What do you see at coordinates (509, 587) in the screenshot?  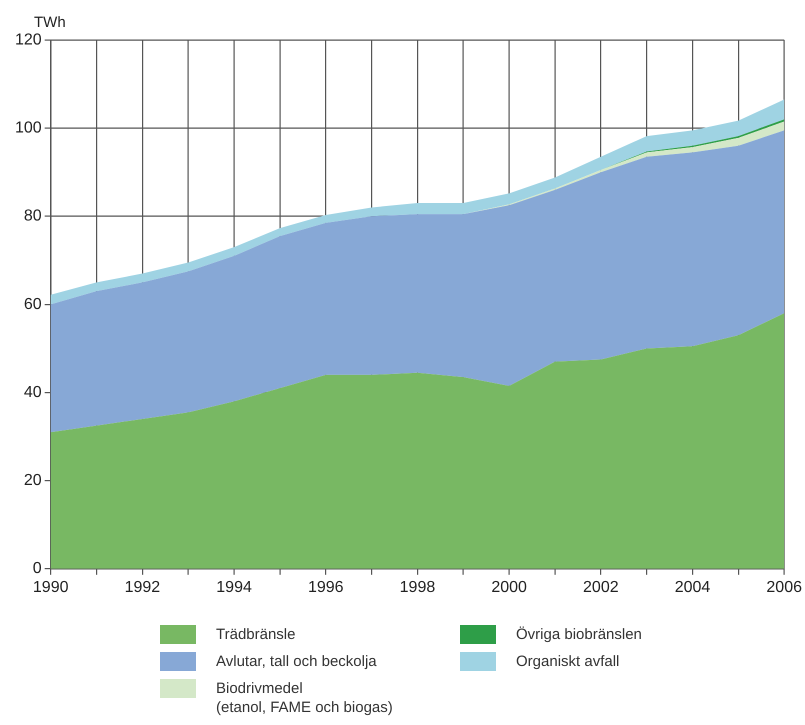 I see `x-tick-label: 2000` at bounding box center [509, 587].